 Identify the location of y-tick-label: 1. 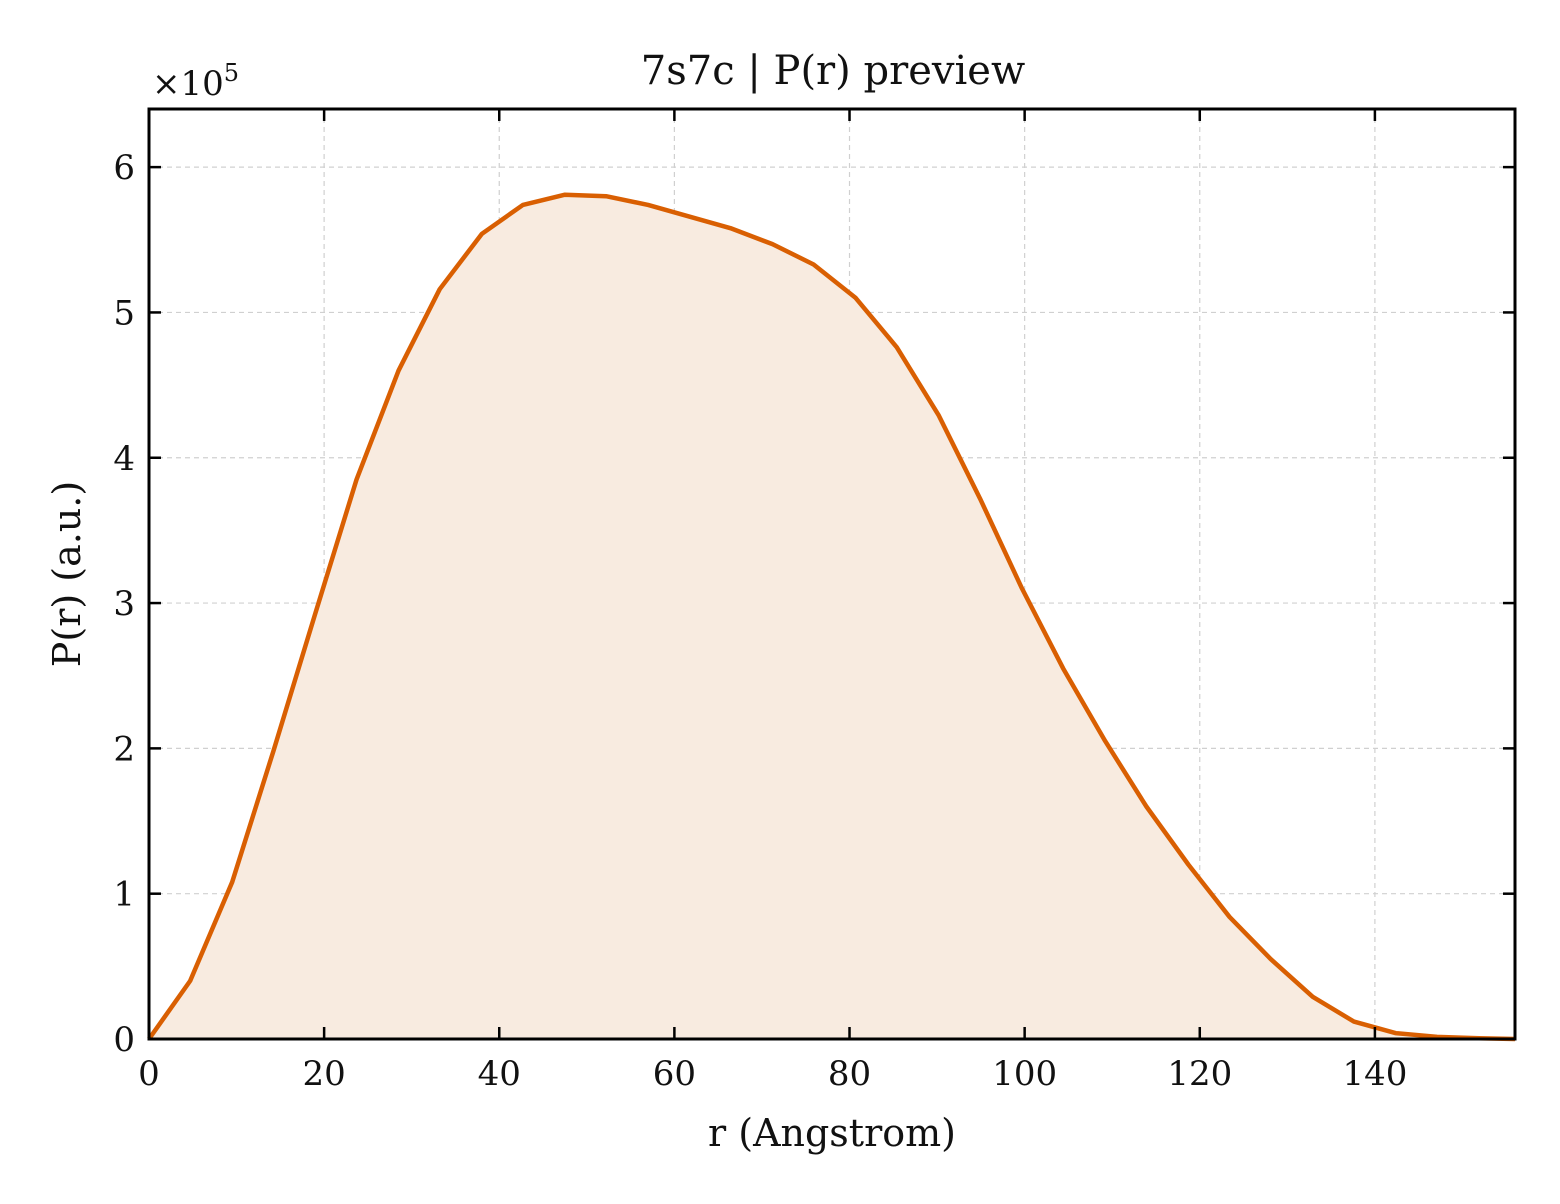
(124, 895).